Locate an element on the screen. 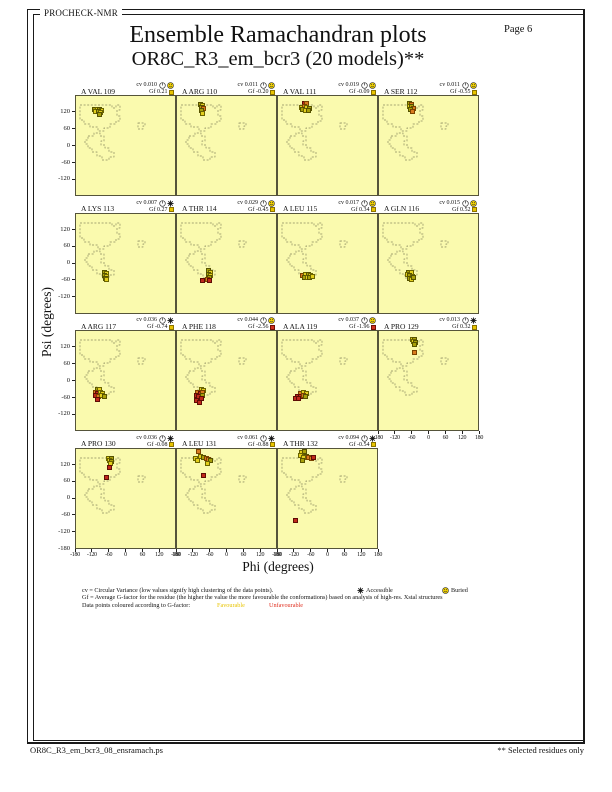  y-tick-label: -180 is located at coordinates (64, 548).